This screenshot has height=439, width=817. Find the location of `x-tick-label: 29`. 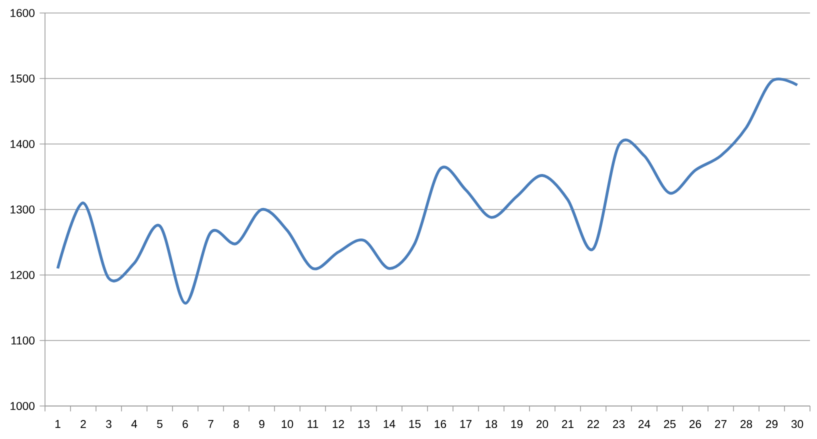

x-tick-label: 29 is located at coordinates (772, 424).